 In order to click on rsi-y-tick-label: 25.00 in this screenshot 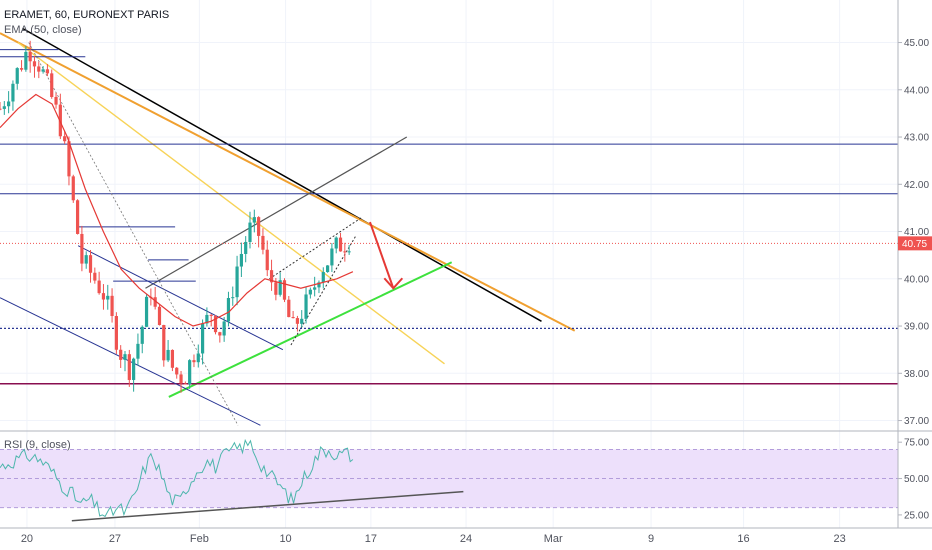, I will do `click(916, 515)`.